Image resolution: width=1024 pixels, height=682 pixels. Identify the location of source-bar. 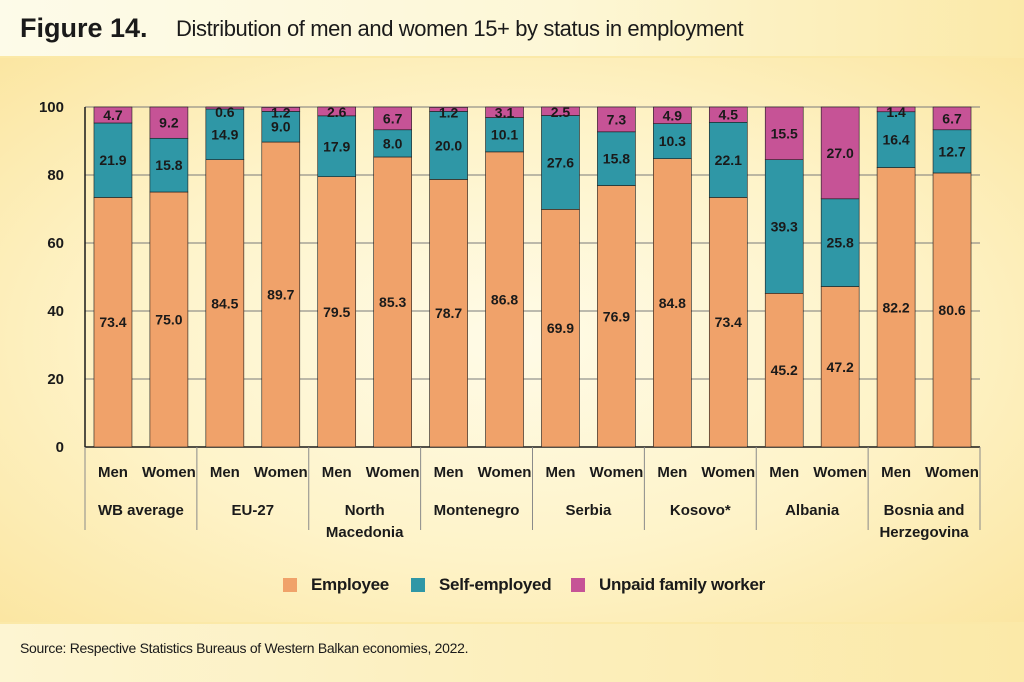
(512, 653).